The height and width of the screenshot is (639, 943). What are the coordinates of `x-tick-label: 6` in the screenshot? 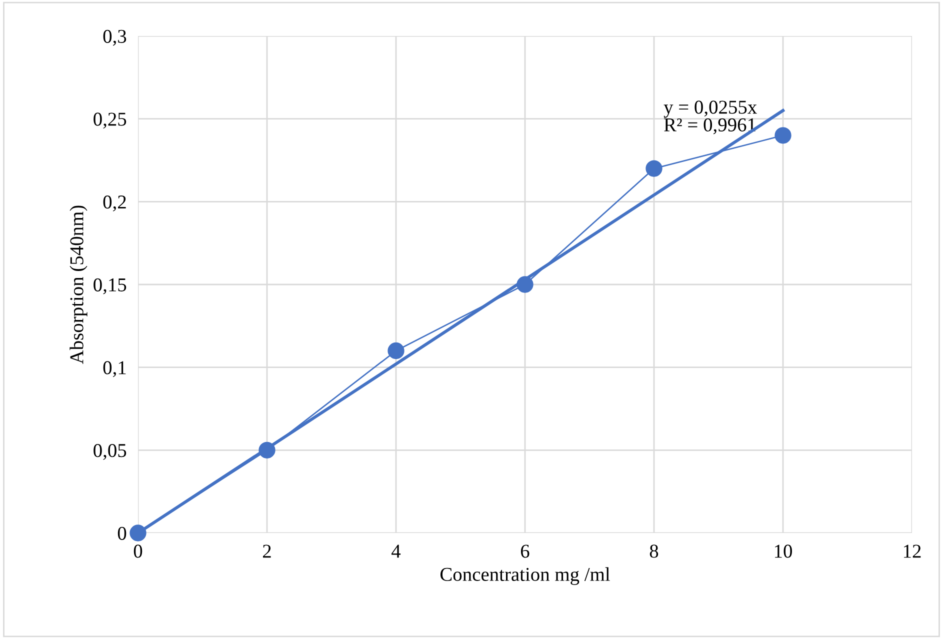 It's located at (525, 551).